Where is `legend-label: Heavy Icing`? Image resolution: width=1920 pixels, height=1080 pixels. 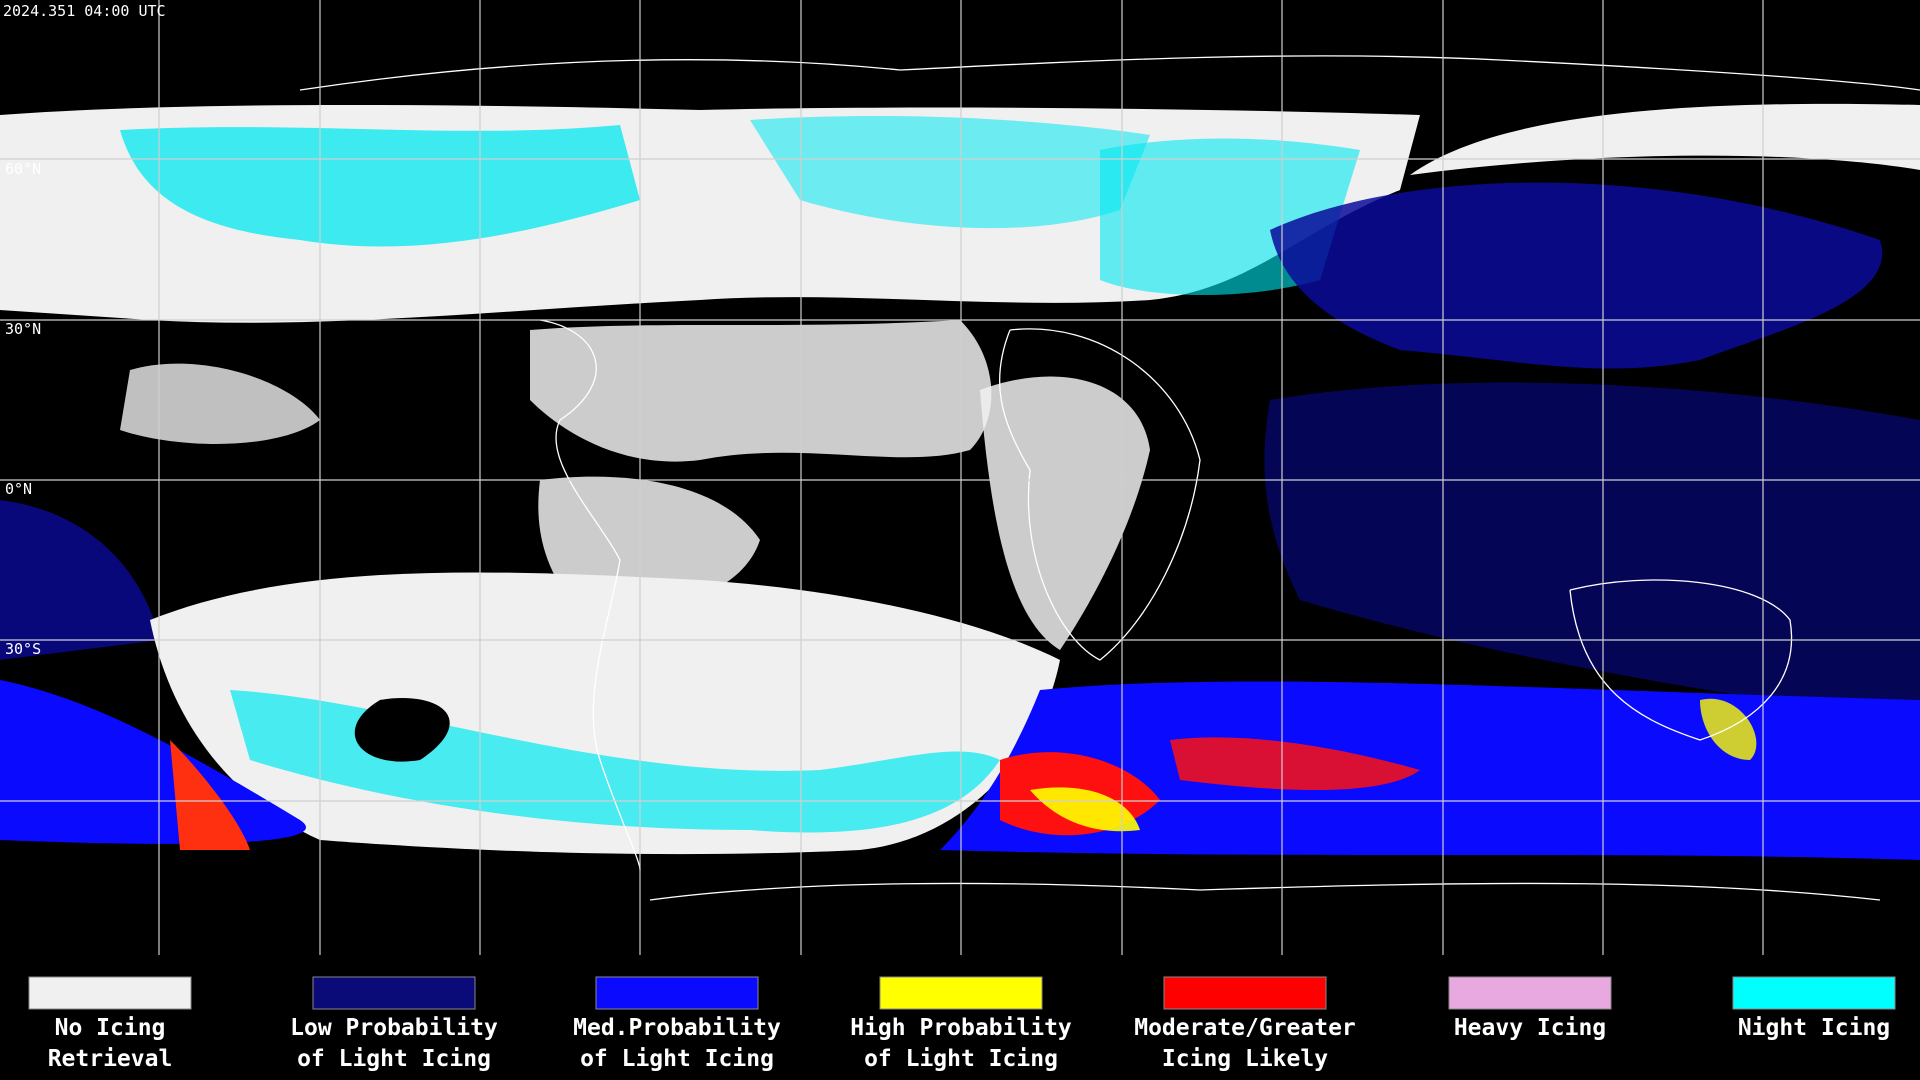 legend-label: Heavy Icing is located at coordinates (1530, 1028).